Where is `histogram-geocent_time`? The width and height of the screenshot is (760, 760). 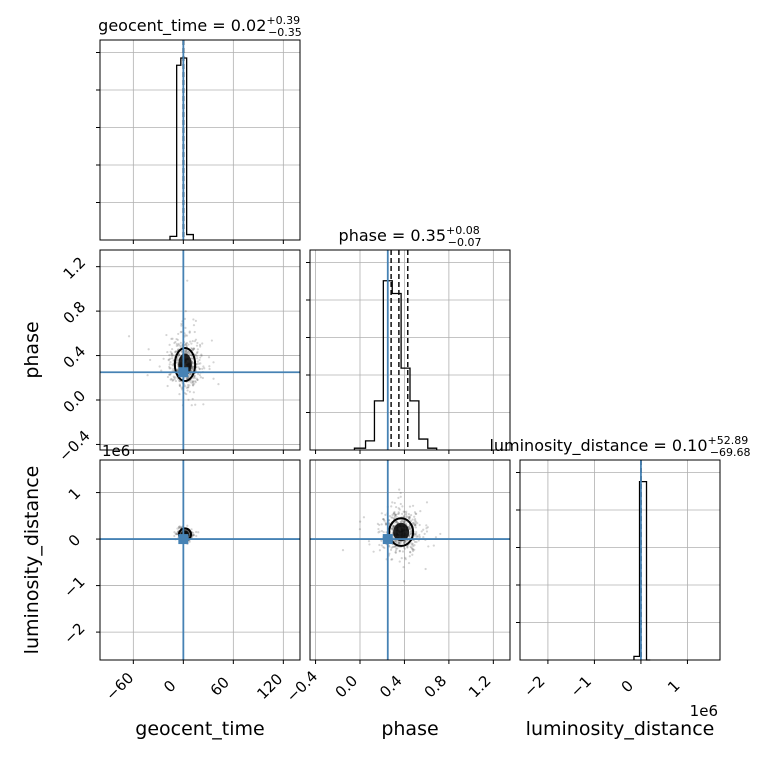 histogram-geocent_time is located at coordinates (181, 148).